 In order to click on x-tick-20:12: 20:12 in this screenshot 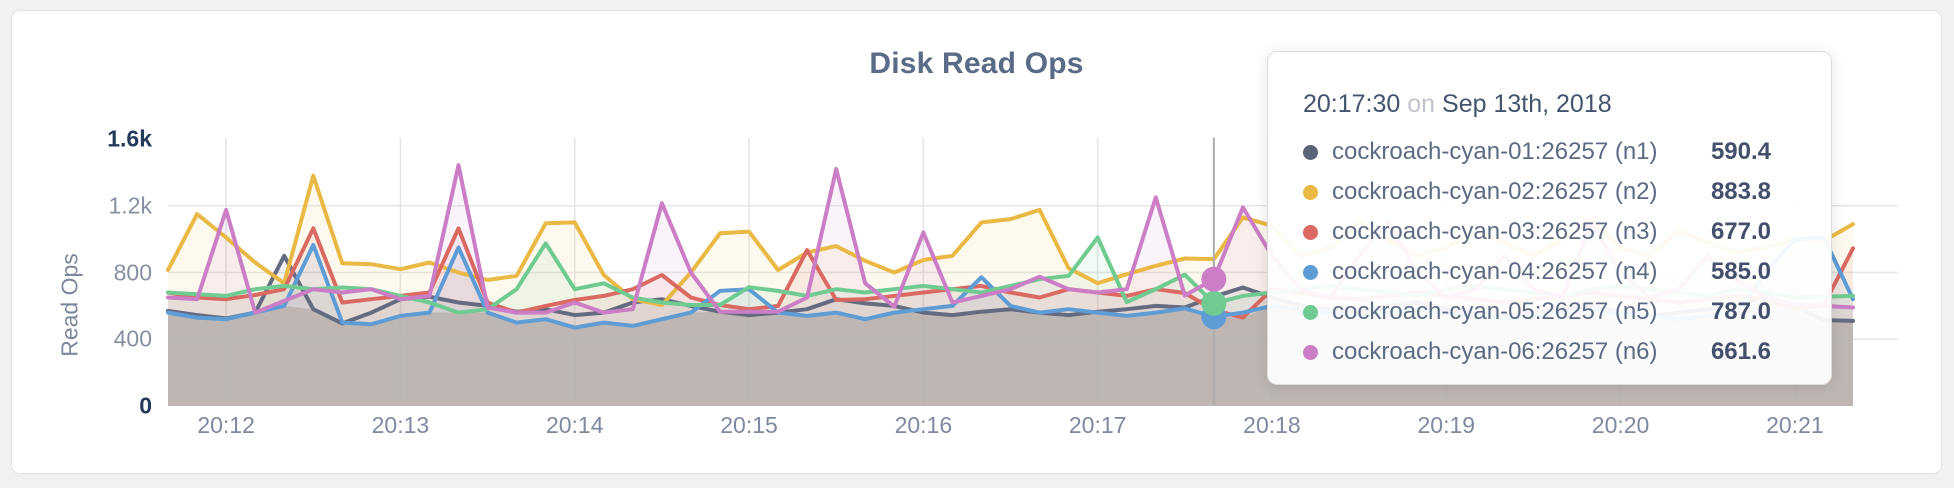, I will do `click(226, 425)`.